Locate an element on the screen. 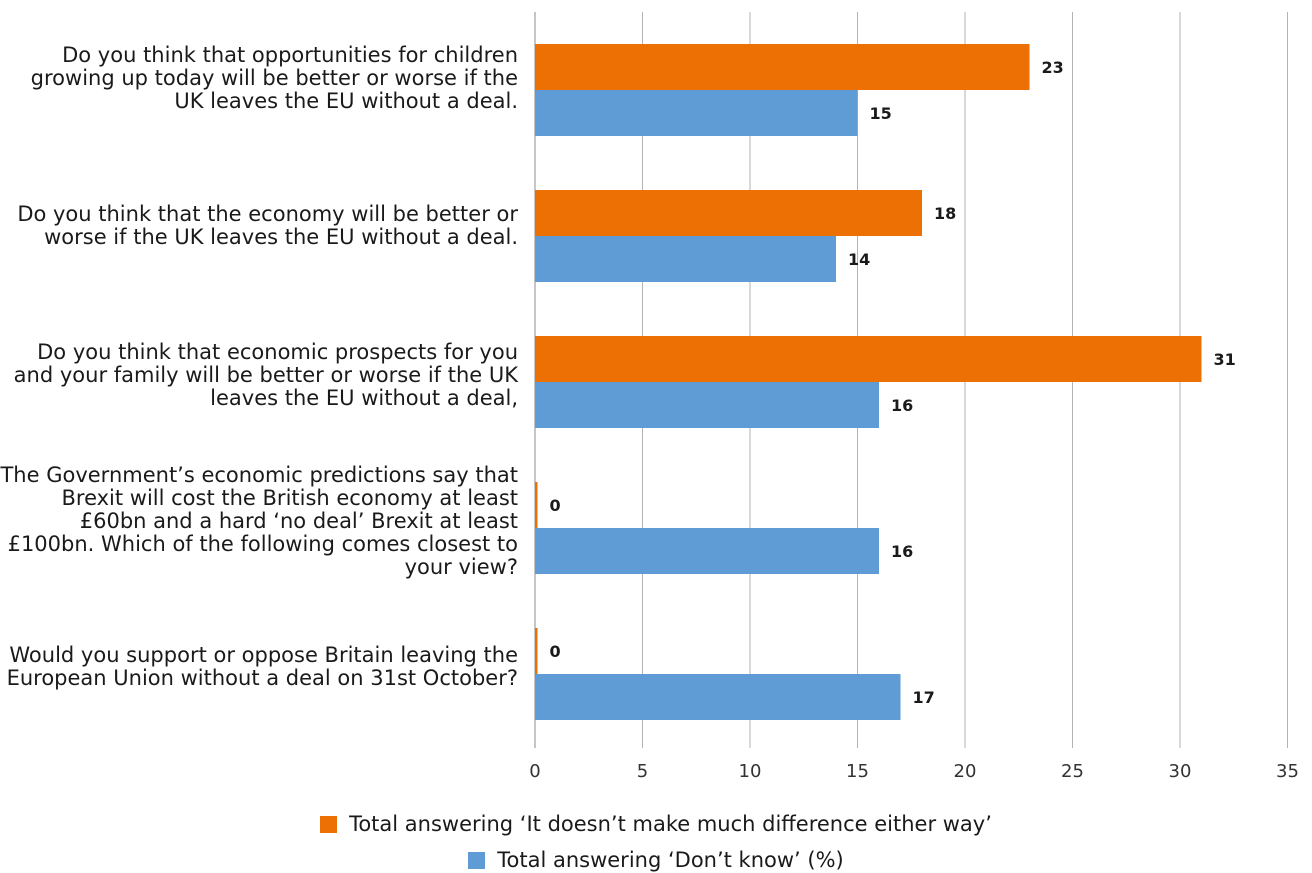 Image resolution: width=1312 pixels, height=873 pixels. data-label: 15 is located at coordinates (881, 113).